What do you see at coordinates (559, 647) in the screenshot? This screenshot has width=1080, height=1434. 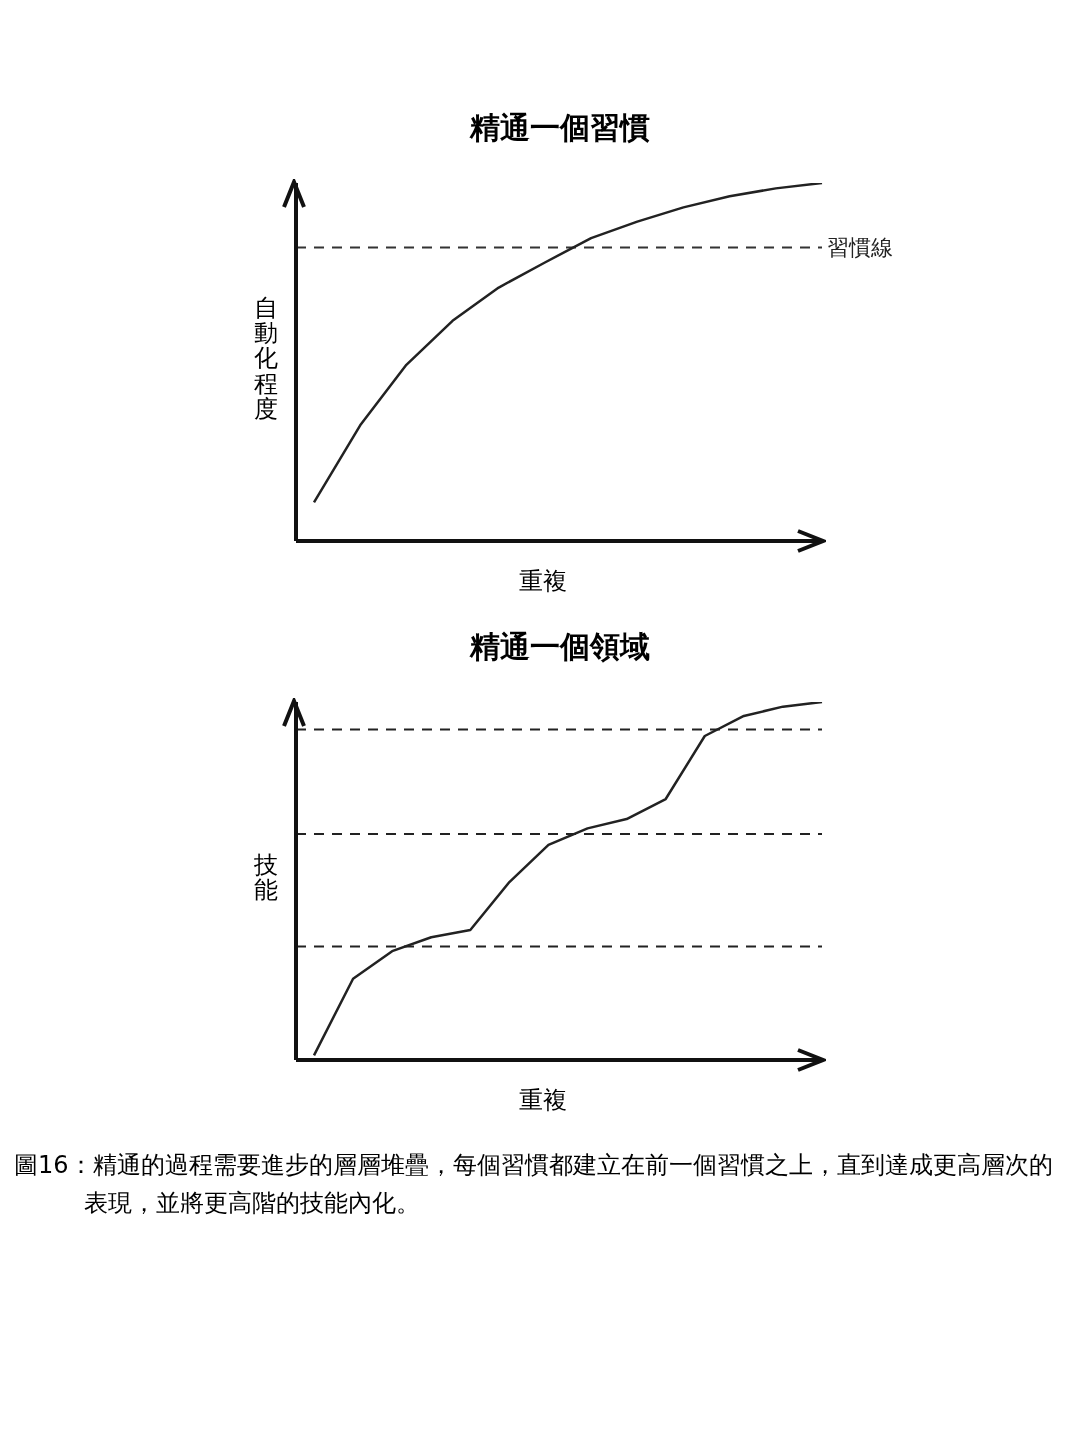 I see `chart-title: 精通一個領域` at bounding box center [559, 647].